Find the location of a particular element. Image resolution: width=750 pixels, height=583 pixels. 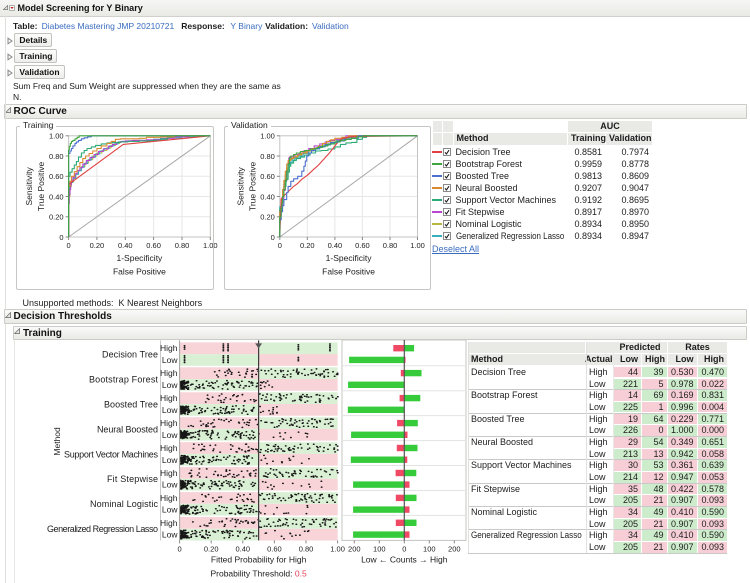

svg-text: Decision Tree is located at coordinates (130, 355).